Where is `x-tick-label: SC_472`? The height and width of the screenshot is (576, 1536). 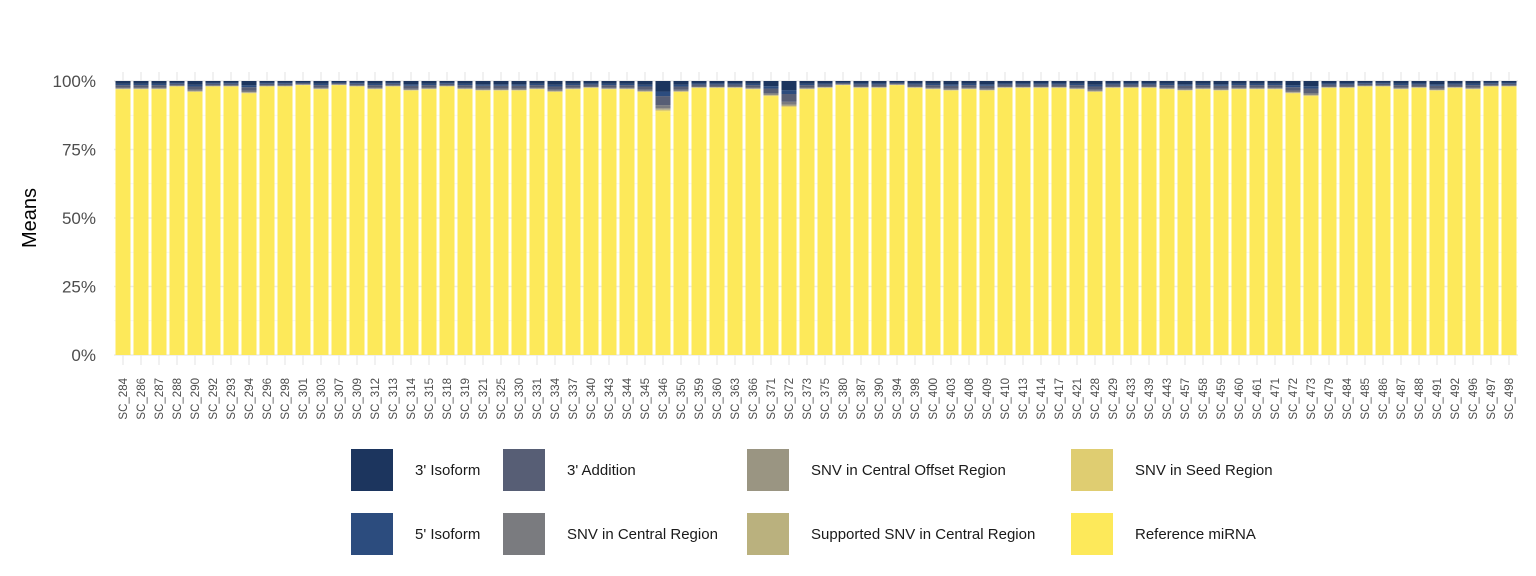
x-tick-label: SC_472 is located at coordinates (1294, 399).